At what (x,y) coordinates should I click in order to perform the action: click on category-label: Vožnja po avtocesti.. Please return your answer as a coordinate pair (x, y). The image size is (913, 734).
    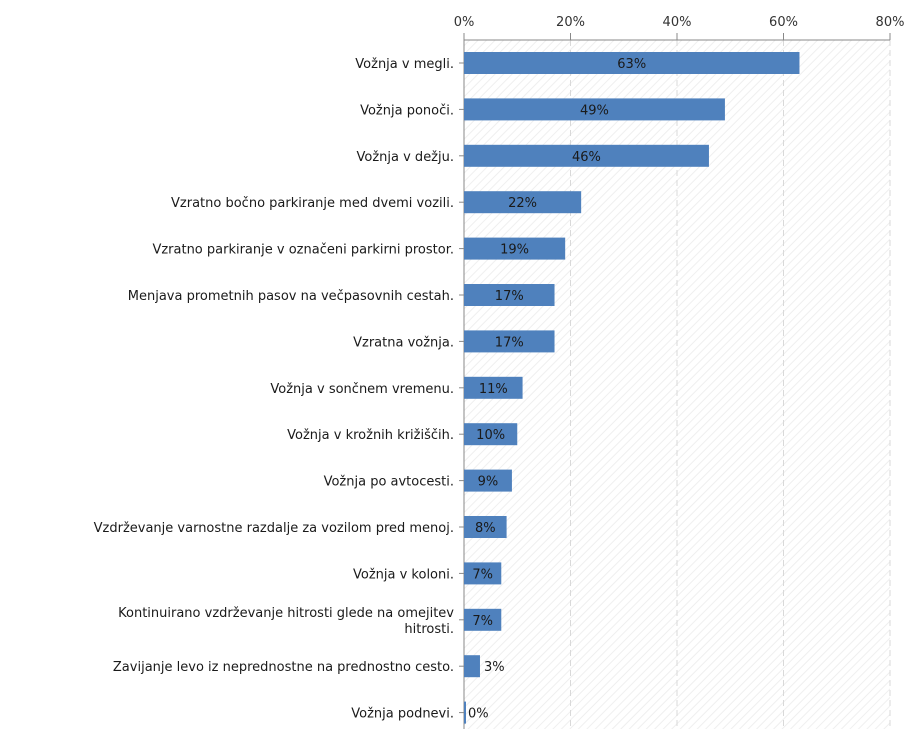
    Looking at the image, I should click on (389, 482).